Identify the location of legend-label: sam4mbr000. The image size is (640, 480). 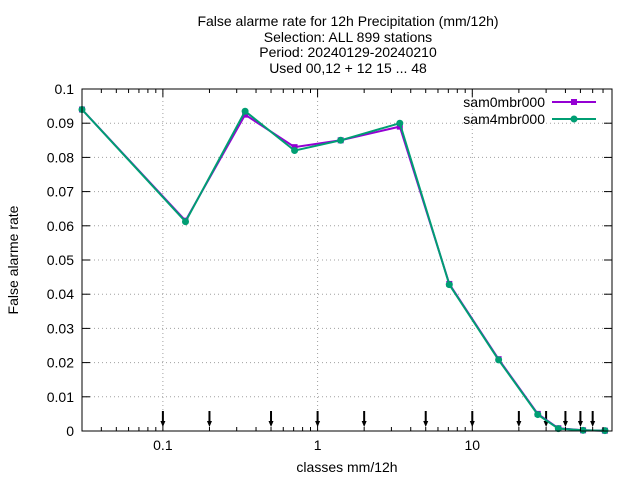
(504, 119).